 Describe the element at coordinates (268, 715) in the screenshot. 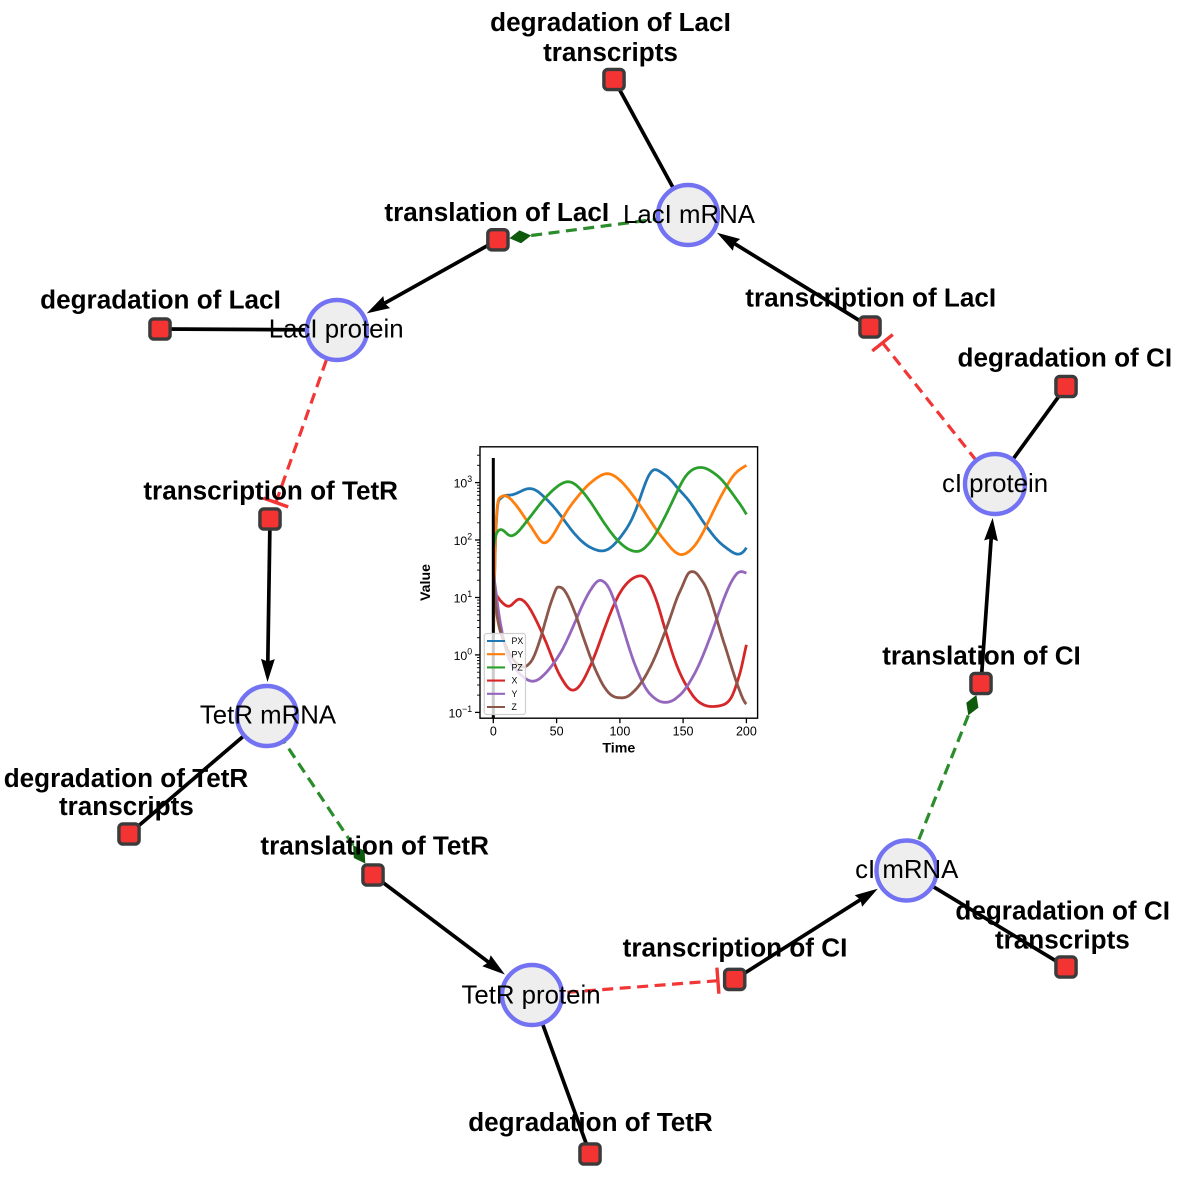

I see `svg-text: TetR mRNA` at that location.